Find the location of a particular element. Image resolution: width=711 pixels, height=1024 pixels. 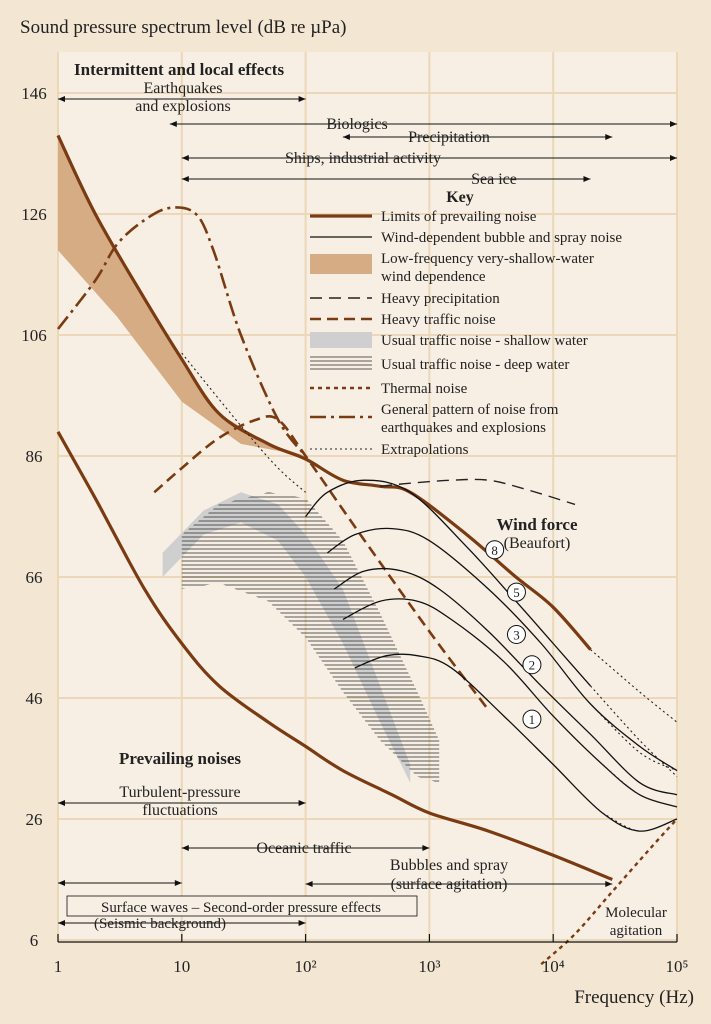

y-tick-label: 66 is located at coordinates (34, 577).